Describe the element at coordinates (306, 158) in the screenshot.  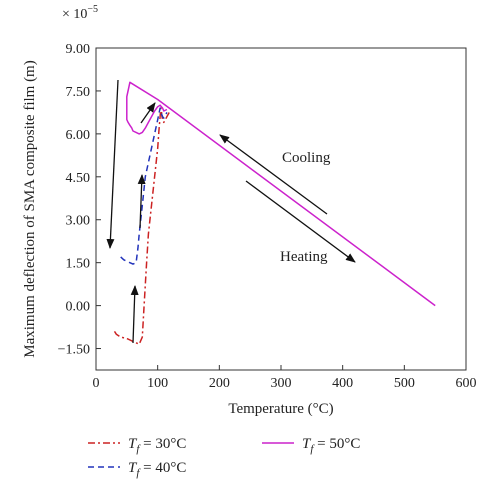
I see `annotation-cooling: Cooling` at that location.